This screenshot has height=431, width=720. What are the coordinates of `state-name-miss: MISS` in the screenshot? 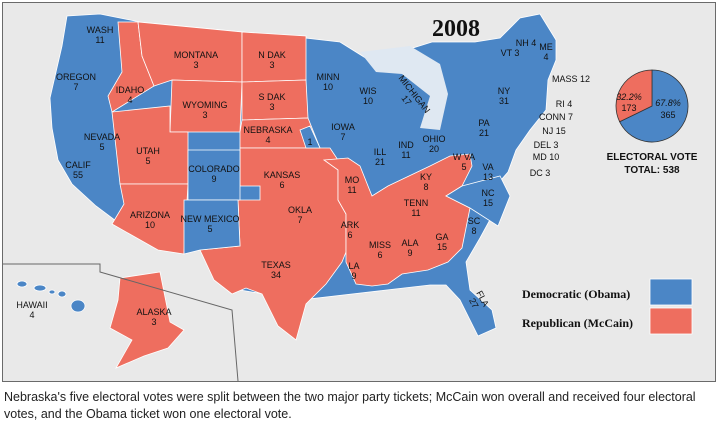 It's located at (380, 245).